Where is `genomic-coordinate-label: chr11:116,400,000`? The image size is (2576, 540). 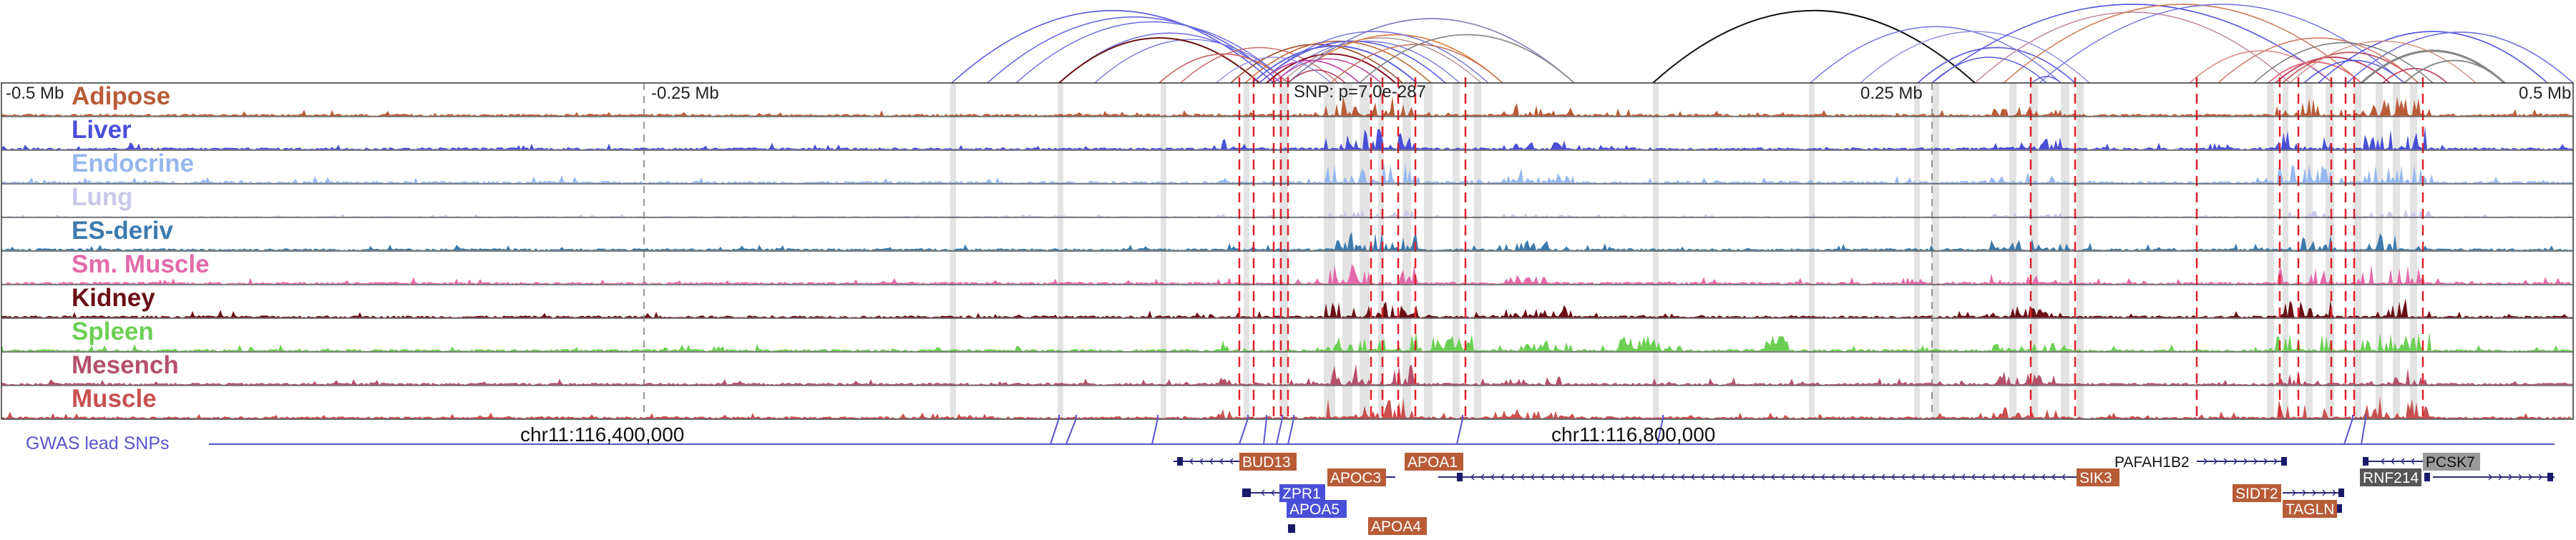
genomic-coordinate-label: chr11:116,400,000 is located at coordinates (602, 434).